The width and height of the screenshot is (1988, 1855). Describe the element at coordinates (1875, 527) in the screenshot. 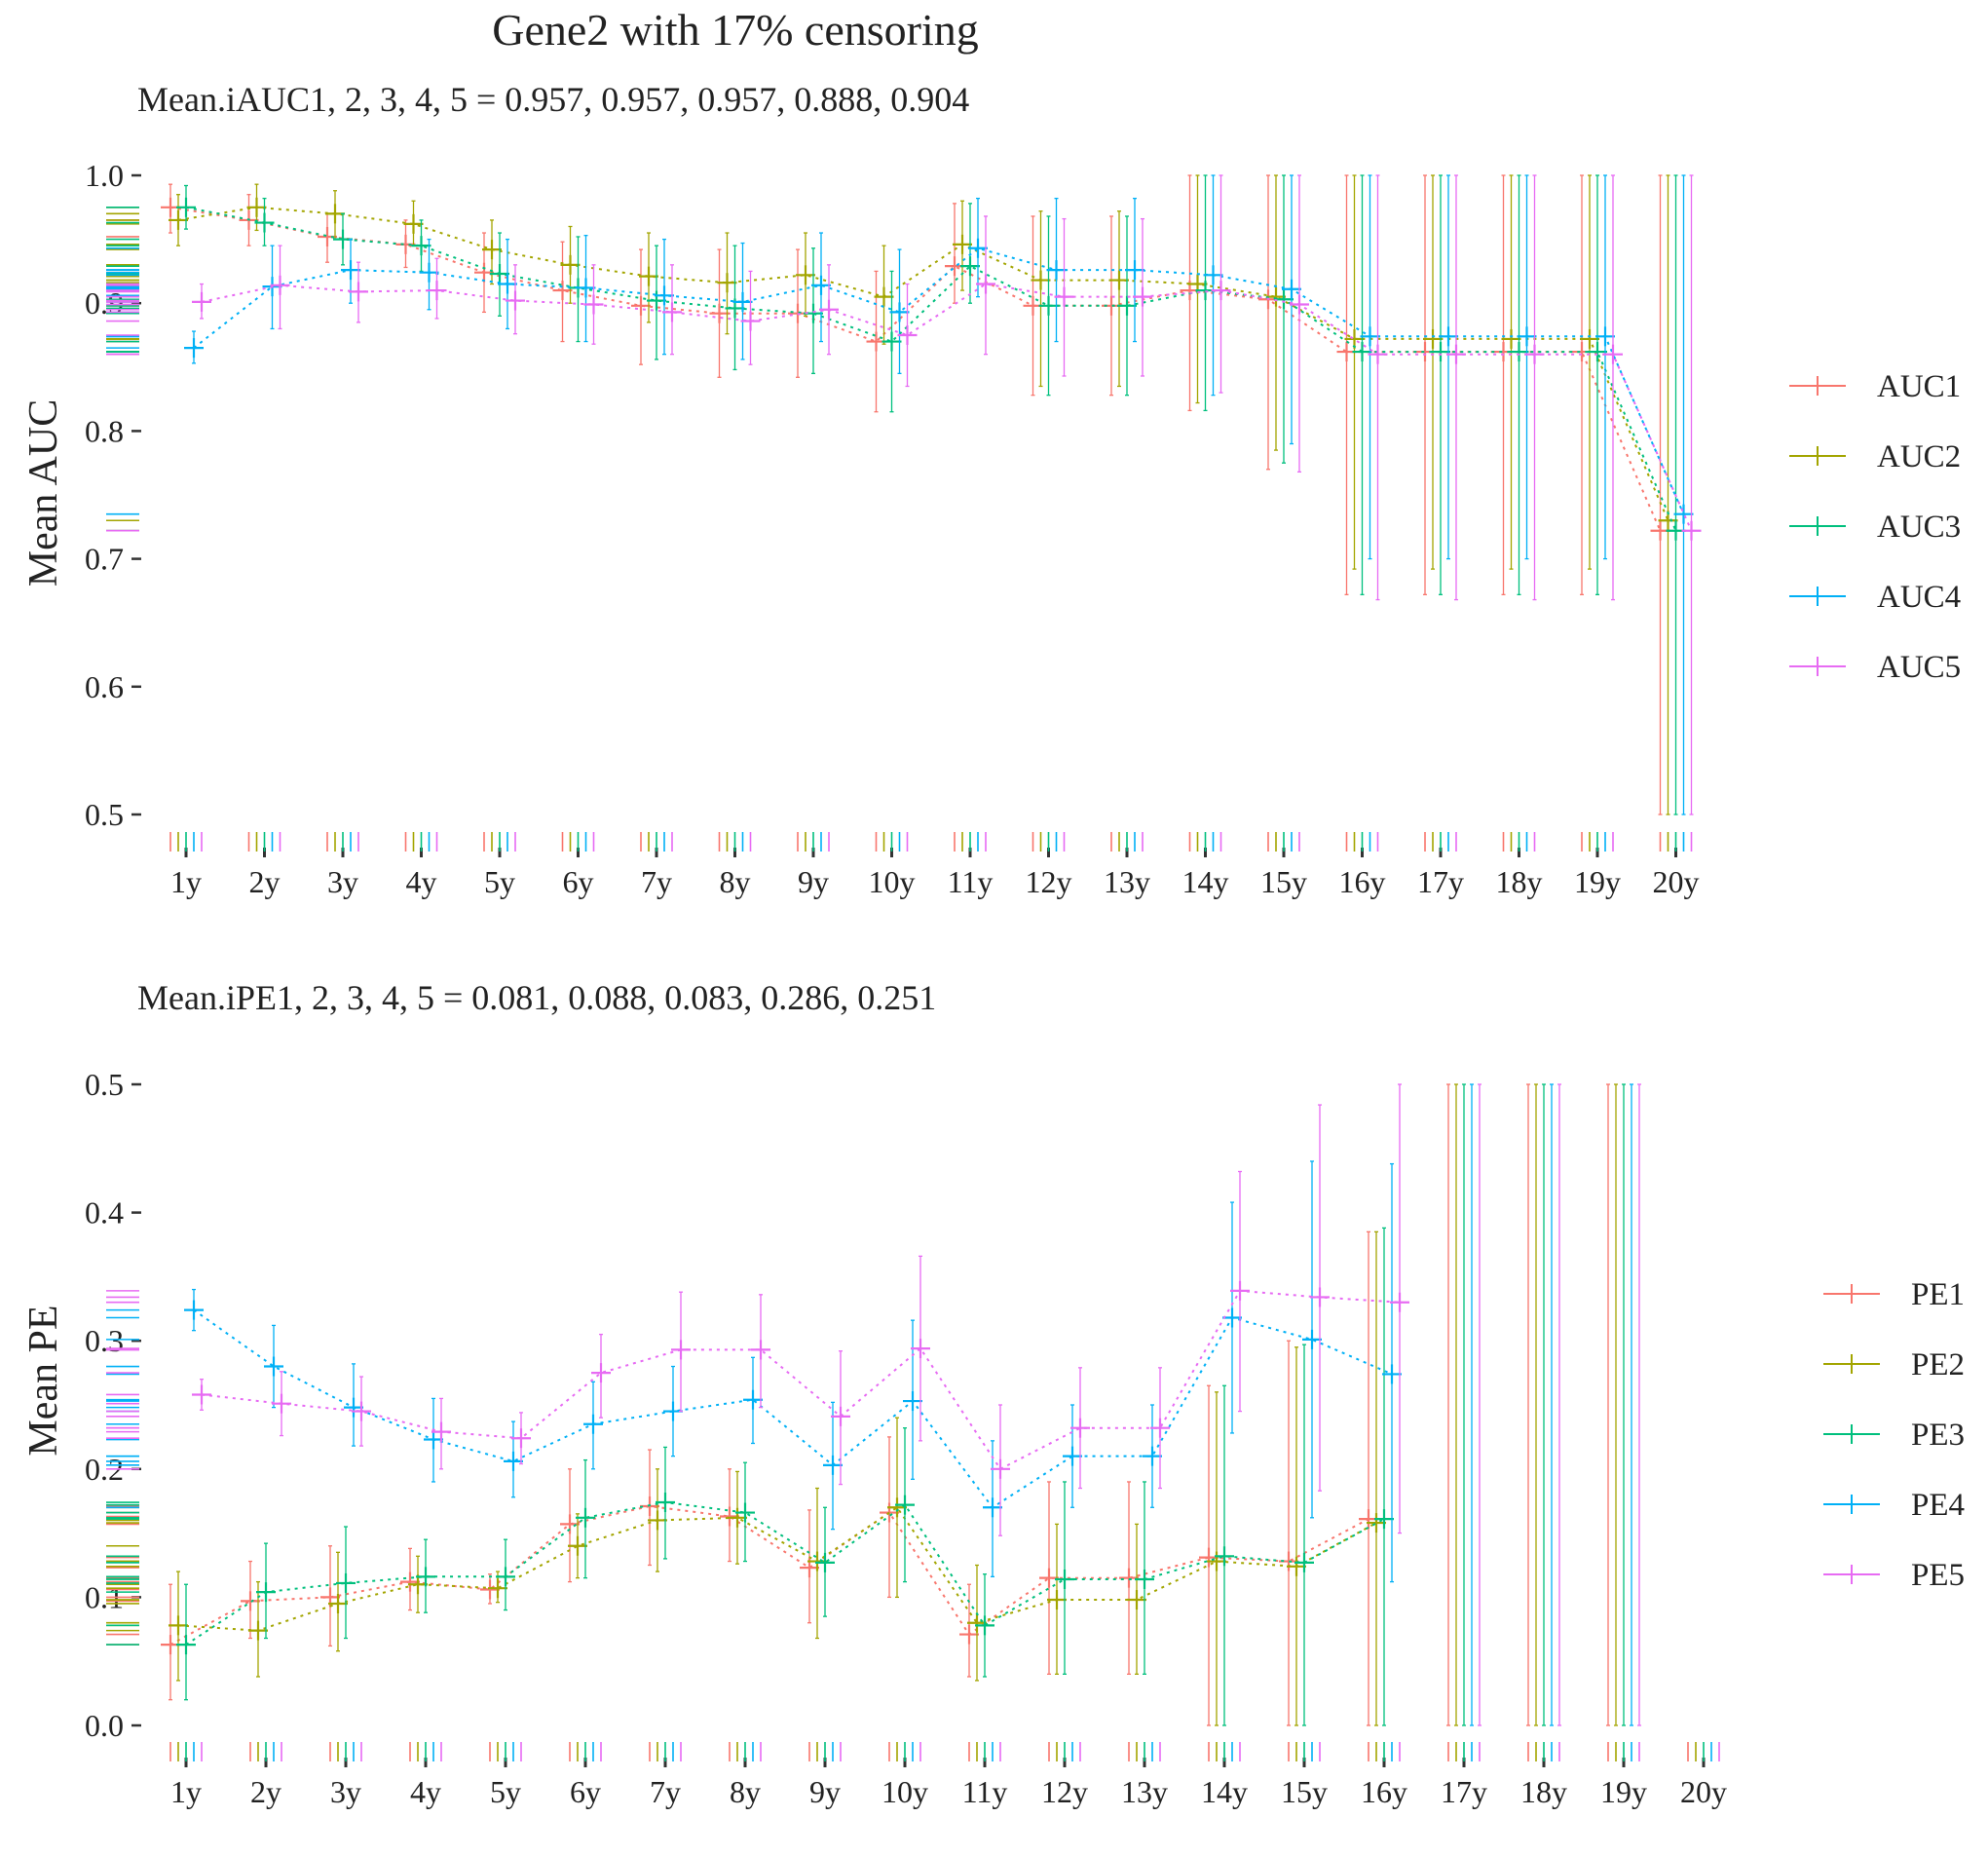

I see `auc-legend: AUC1 AUC2 AUC3 AUC4 AUC5` at that location.